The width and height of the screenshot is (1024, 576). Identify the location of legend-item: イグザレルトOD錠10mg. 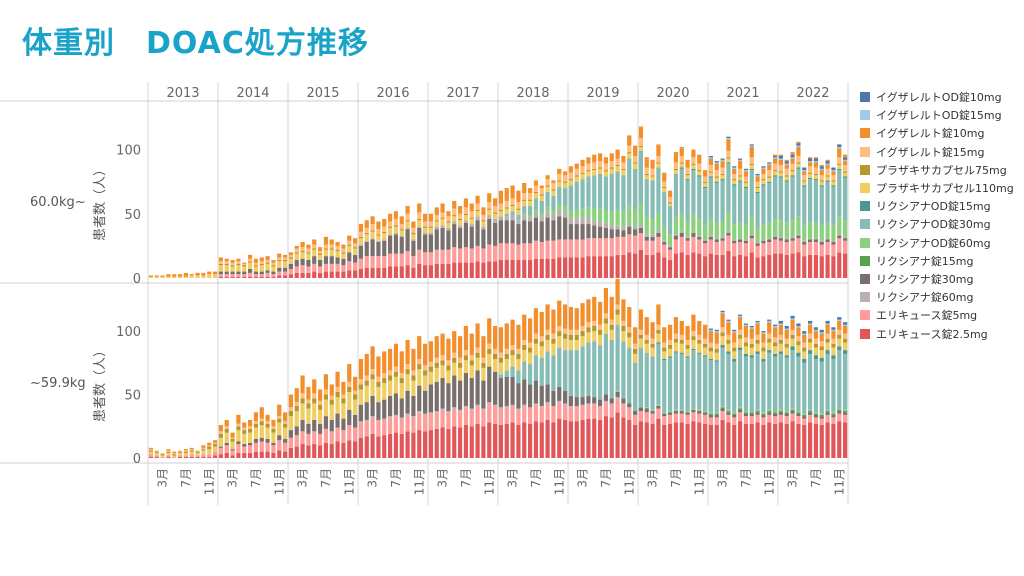
(940, 97).